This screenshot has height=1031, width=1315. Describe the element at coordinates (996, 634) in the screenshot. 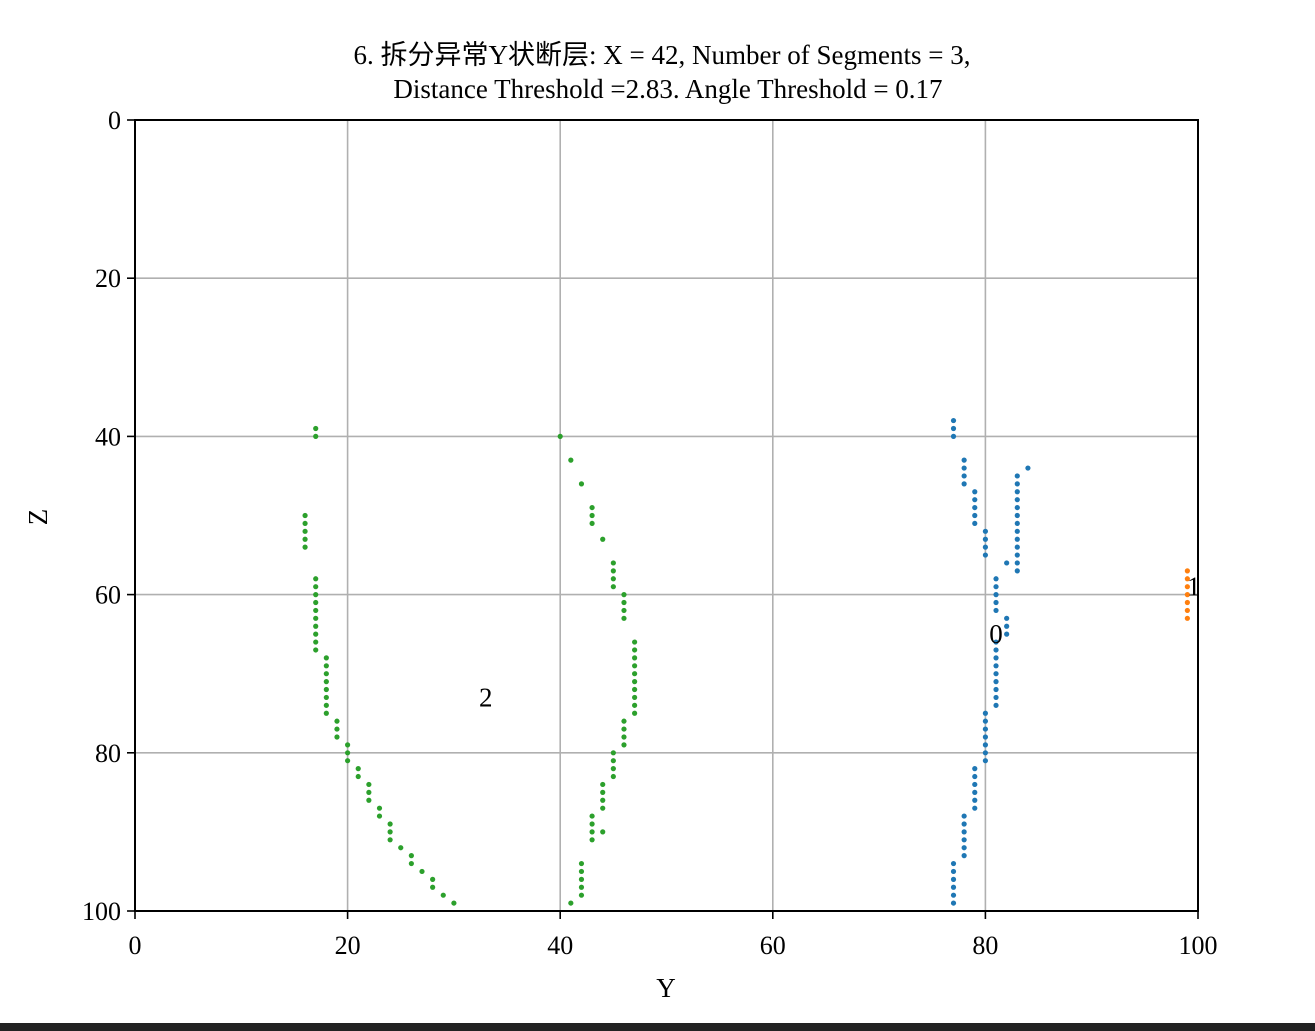

I see `cluster-label: 0` at that location.